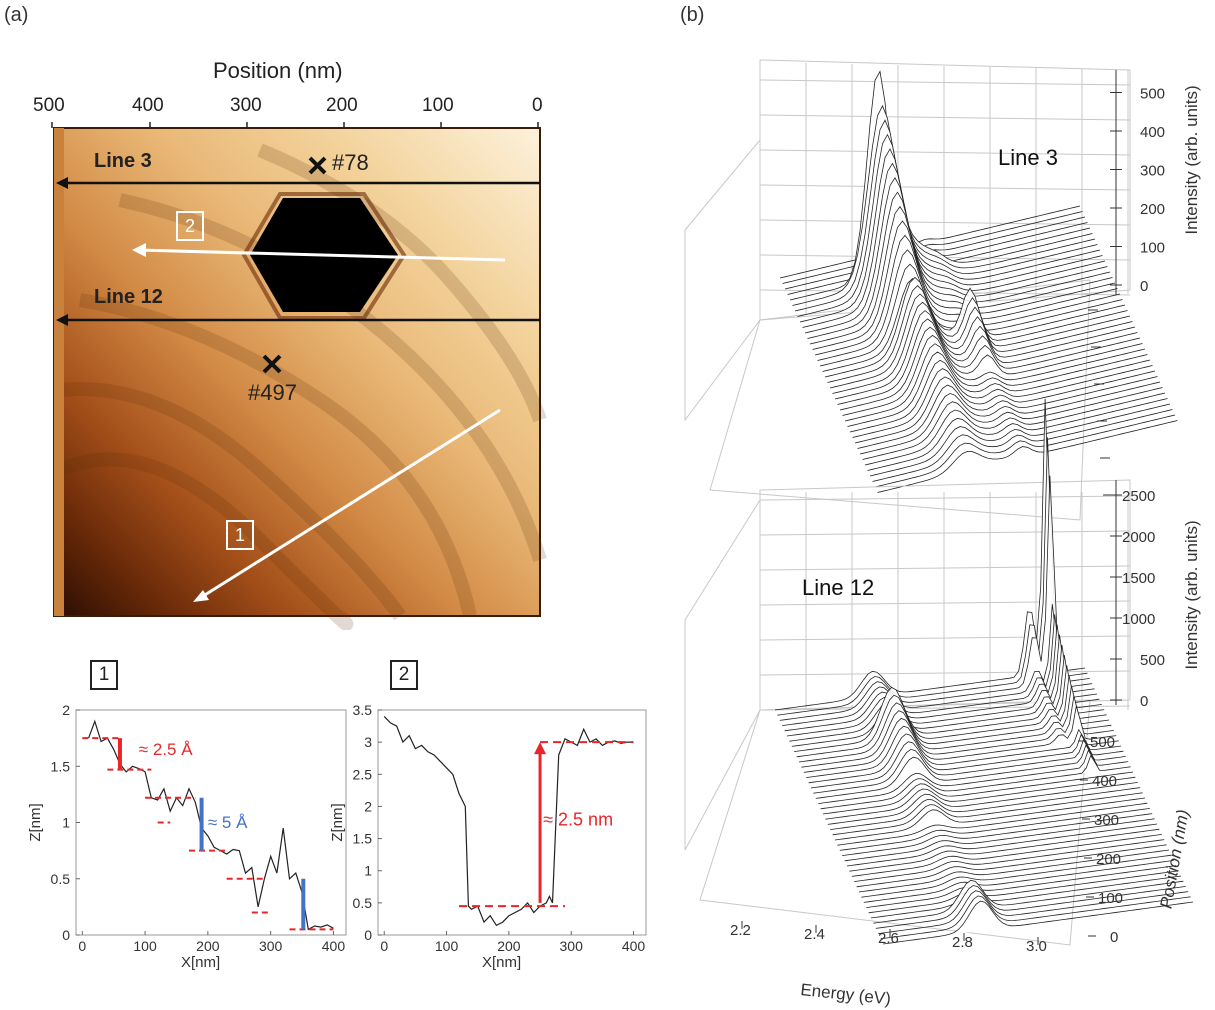  Describe the element at coordinates (1152, 94) in the screenshot. I see `z-tick-label: 500` at that location.